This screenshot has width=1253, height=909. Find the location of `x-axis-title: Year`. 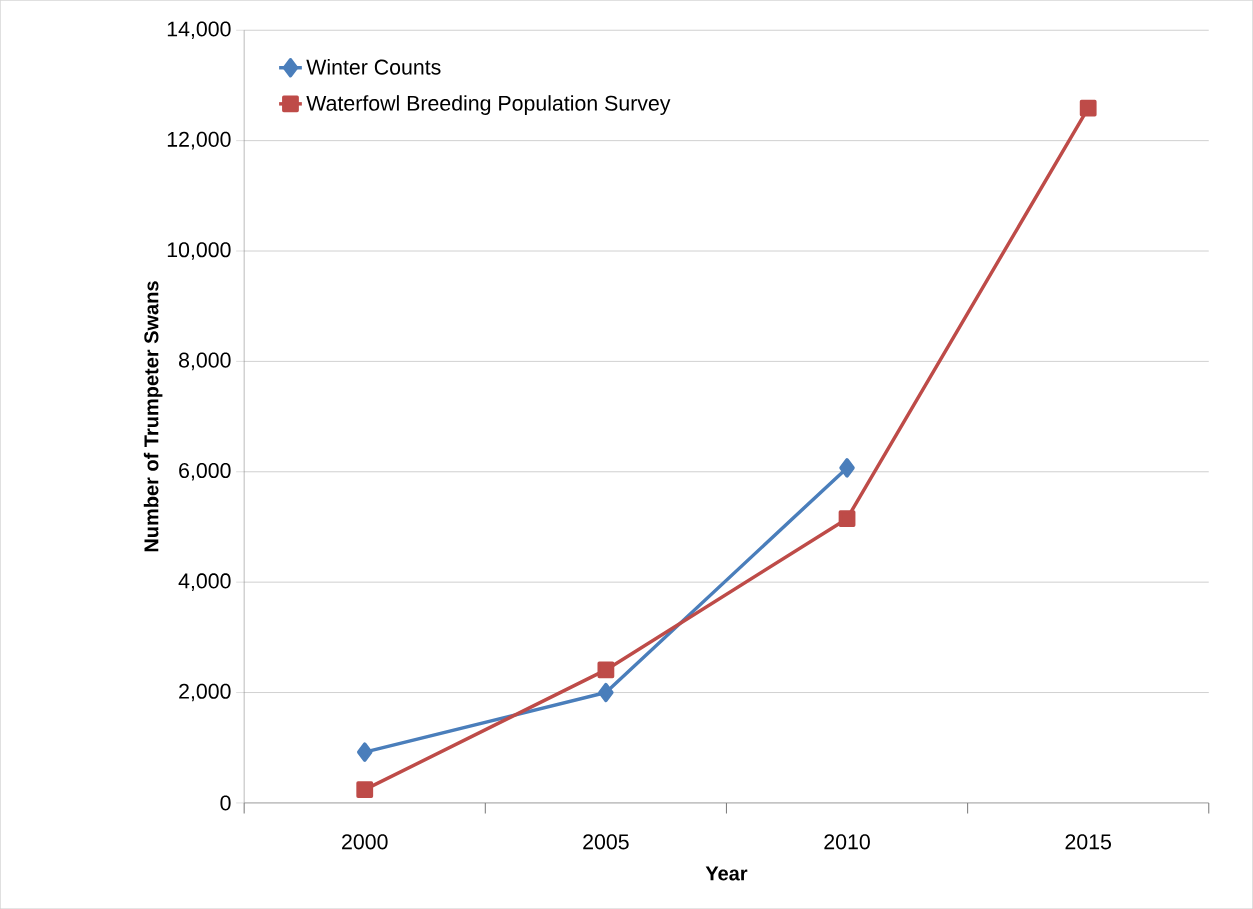

x-axis-title: Year is located at coordinates (726, 873).